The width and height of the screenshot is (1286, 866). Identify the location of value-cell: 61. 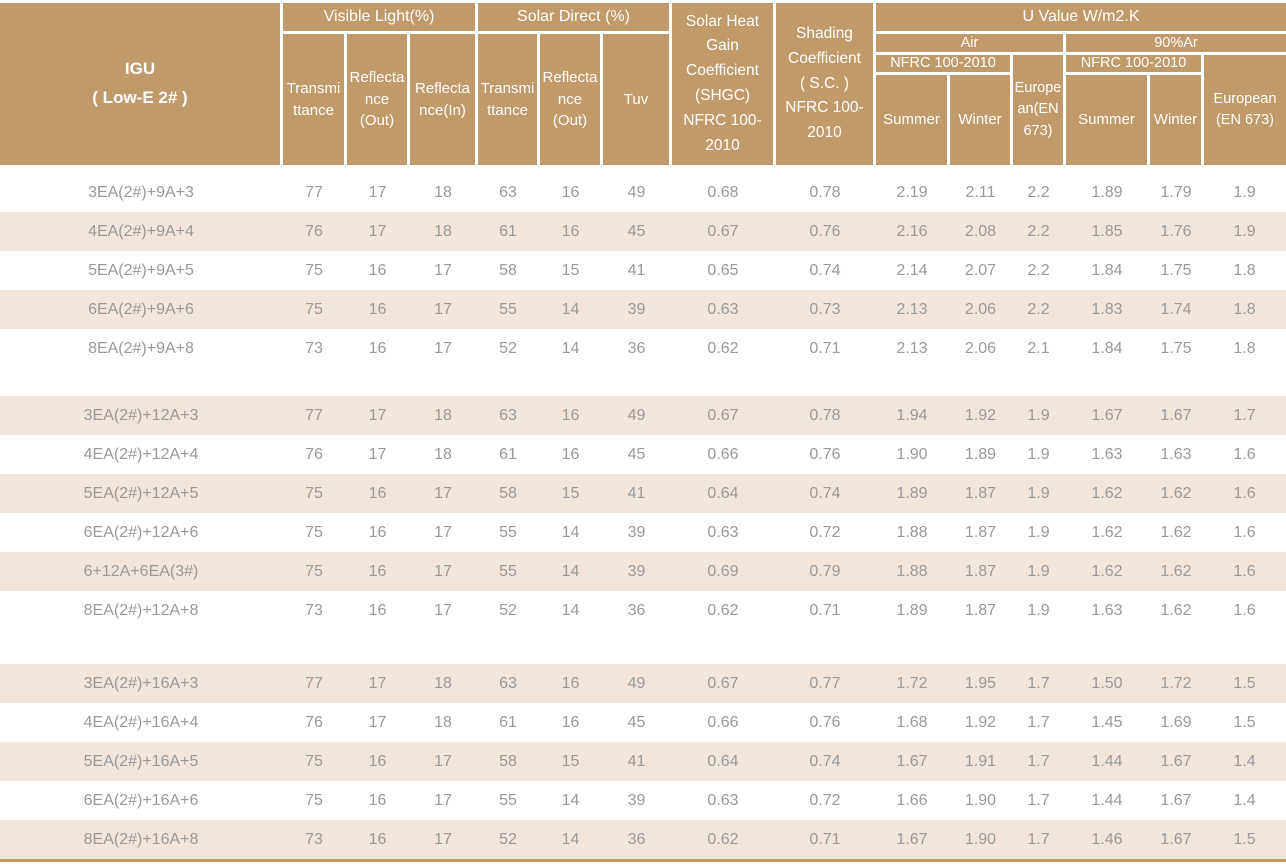
(508, 454).